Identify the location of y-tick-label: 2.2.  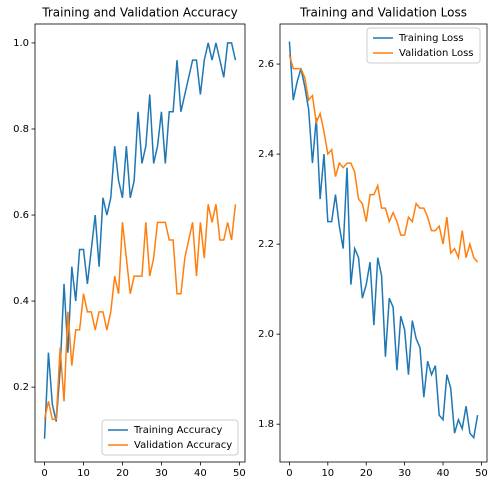
(266, 244).